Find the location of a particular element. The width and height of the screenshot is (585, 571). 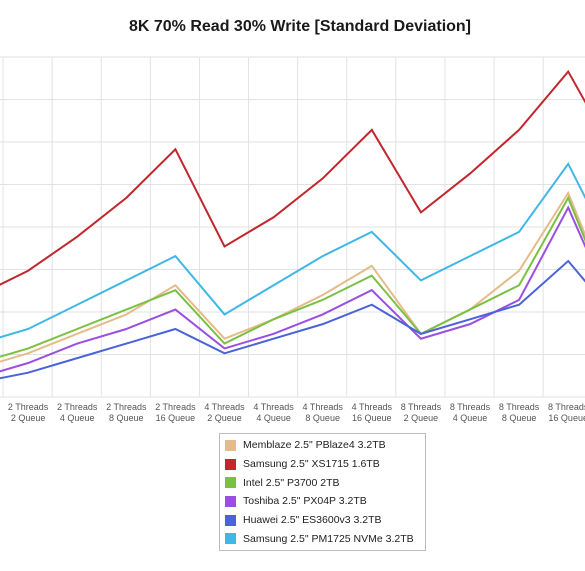

legend-label: Intel 2.5" P3700 2TB is located at coordinates (291, 482).